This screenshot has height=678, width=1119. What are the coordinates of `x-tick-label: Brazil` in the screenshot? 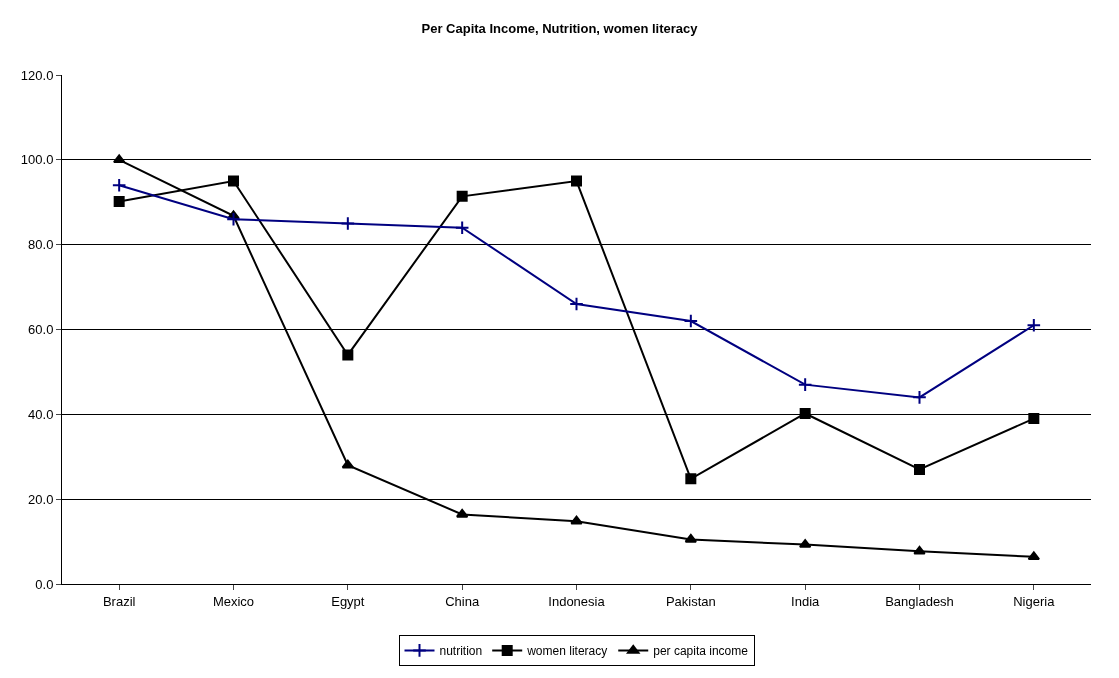 It's located at (119, 601).